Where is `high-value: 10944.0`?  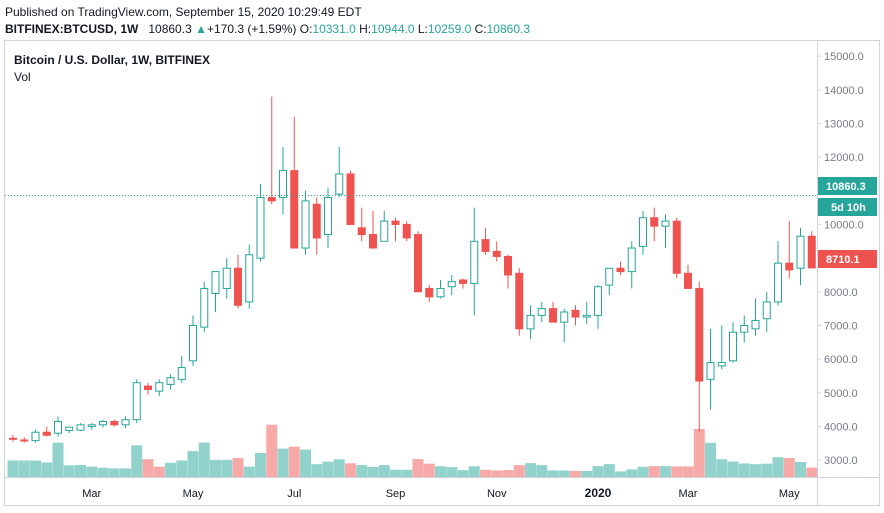 high-value: 10944.0 is located at coordinates (393, 29).